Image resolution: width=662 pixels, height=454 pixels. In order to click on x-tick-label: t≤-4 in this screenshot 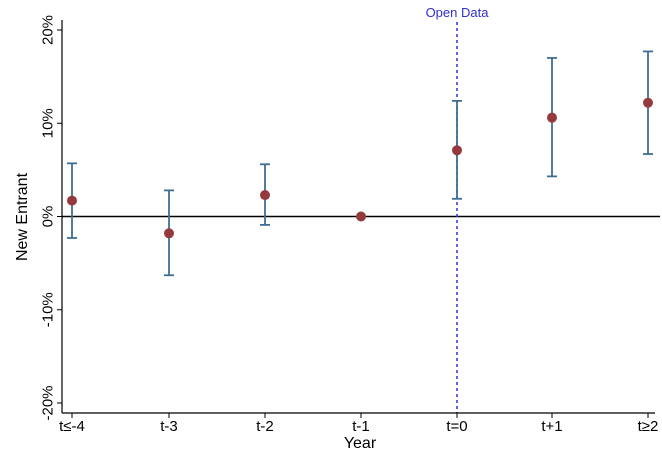, I will do `click(72, 426)`.